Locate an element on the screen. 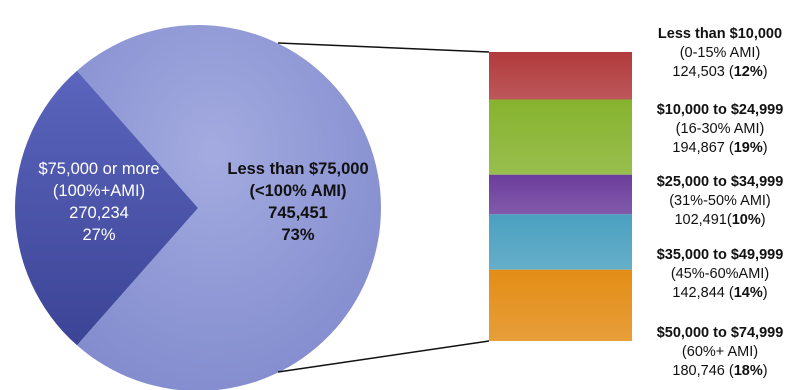 The width and height of the screenshot is (806, 390). pie-label-under-75k-sub: (<100% AMI) is located at coordinates (298, 191).